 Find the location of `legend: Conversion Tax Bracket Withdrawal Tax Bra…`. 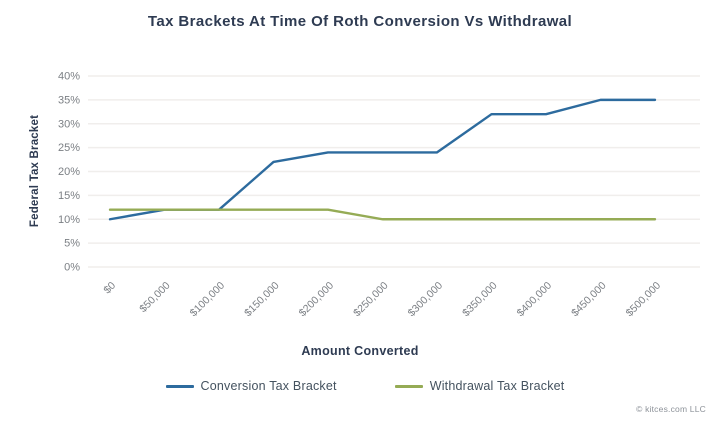

legend: Conversion Tax Bracket Withdrawal Tax Bra… is located at coordinates (365, 386).